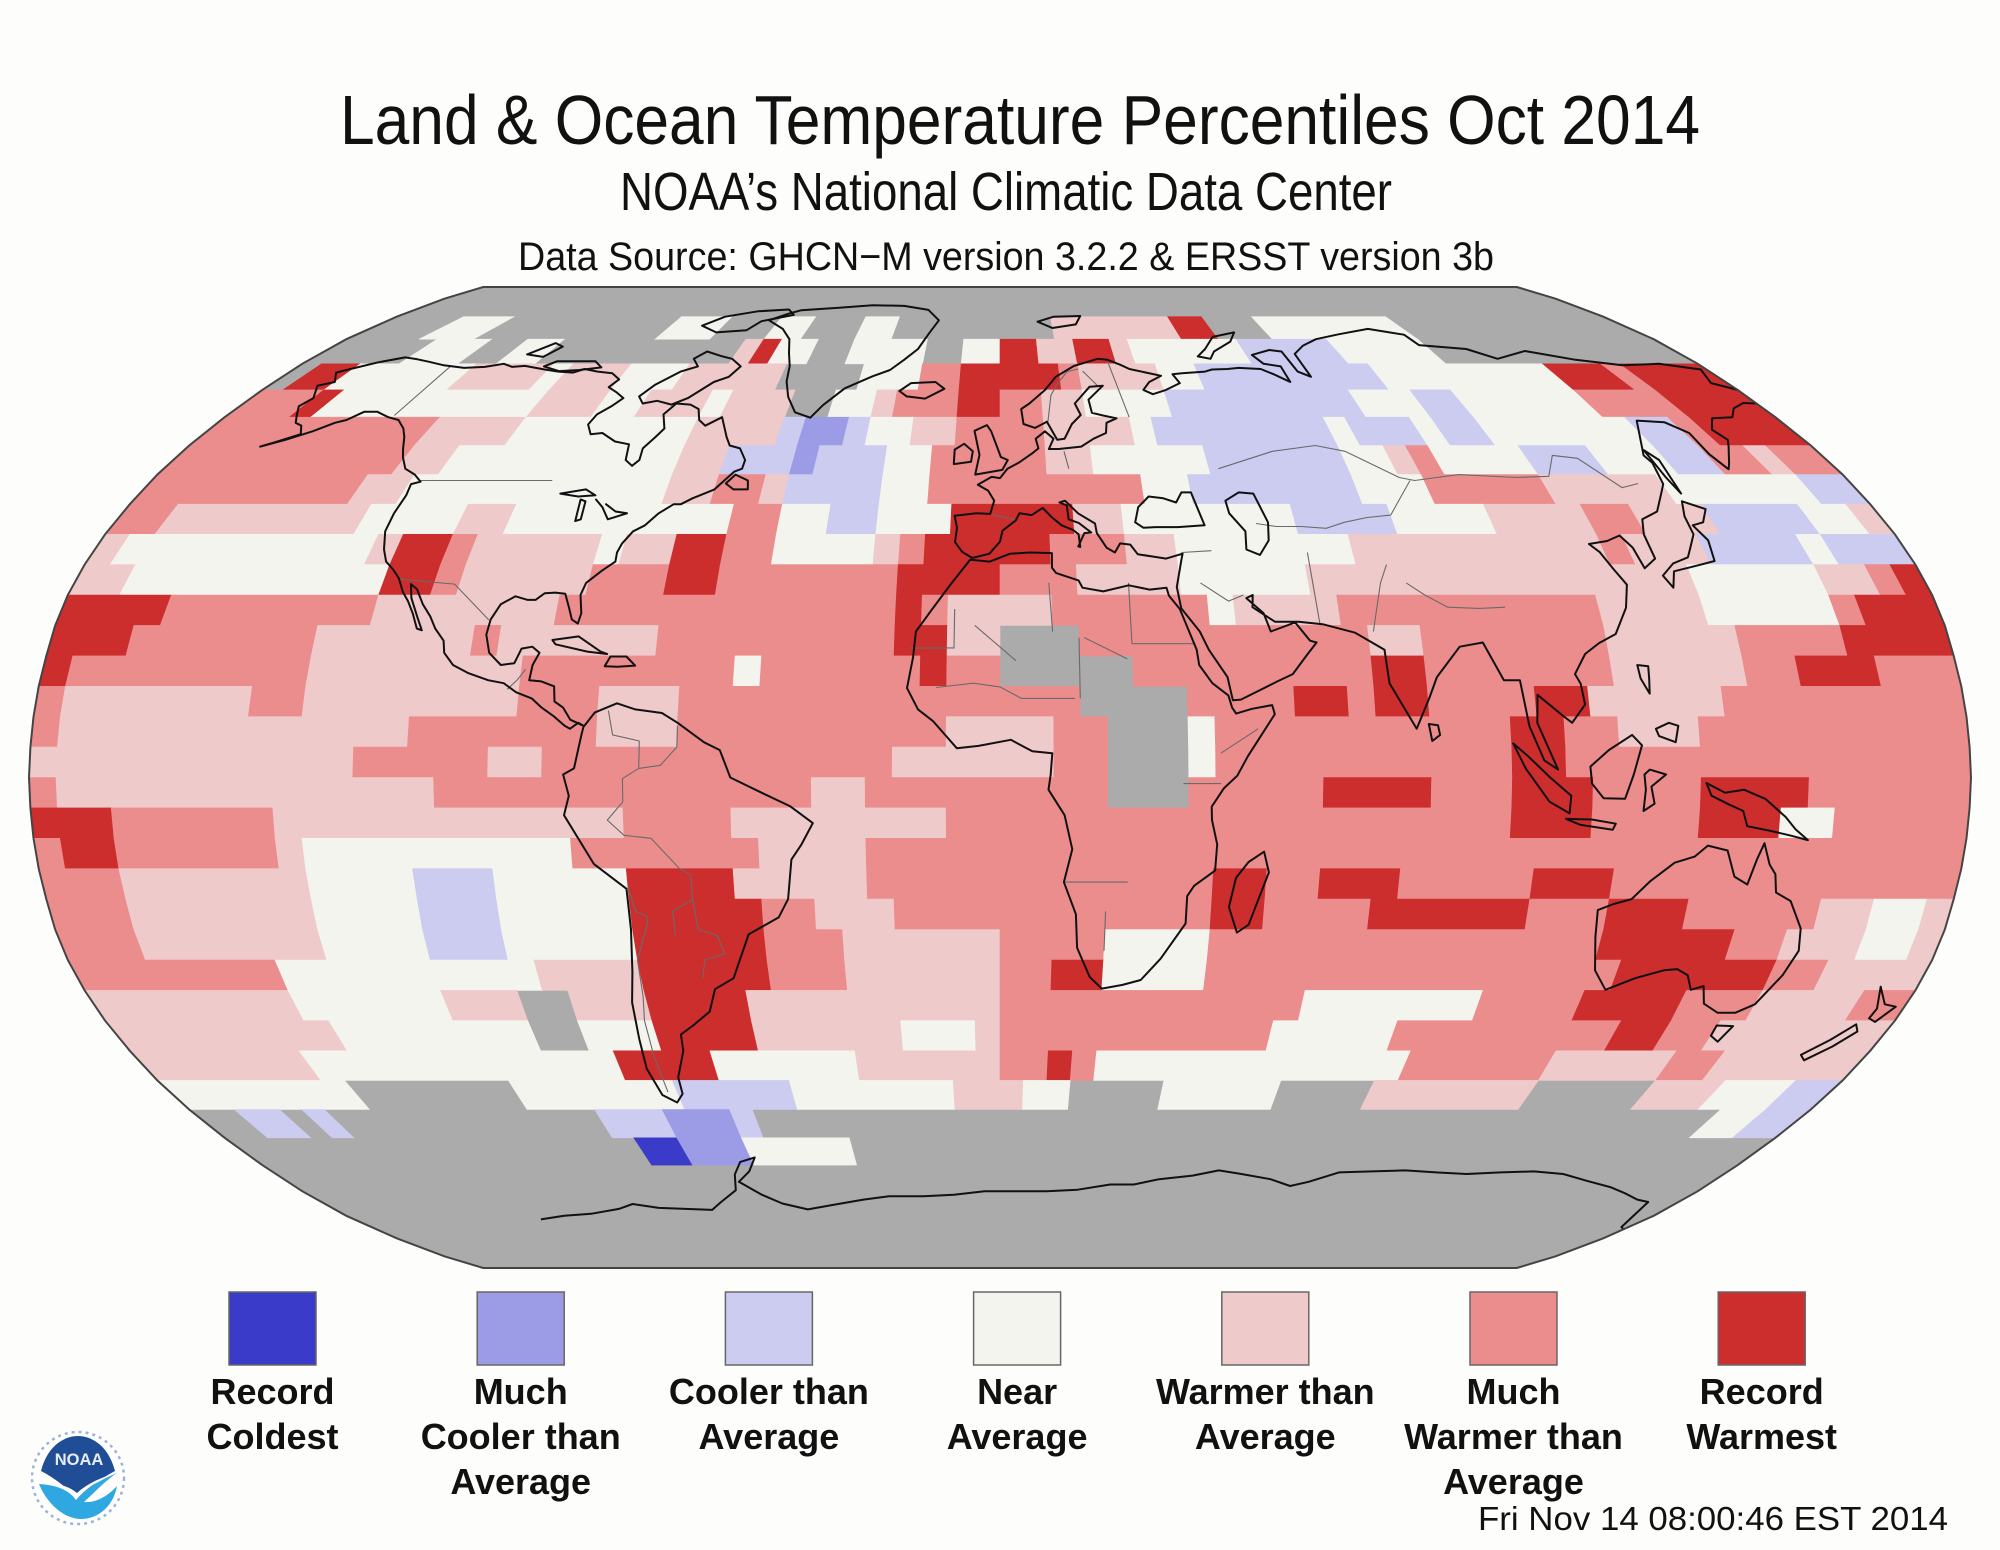 The height and width of the screenshot is (1550, 2000). I want to click on svg-text: Fri Nov 14 08:00:46 EST 2014, so click(1713, 1518).